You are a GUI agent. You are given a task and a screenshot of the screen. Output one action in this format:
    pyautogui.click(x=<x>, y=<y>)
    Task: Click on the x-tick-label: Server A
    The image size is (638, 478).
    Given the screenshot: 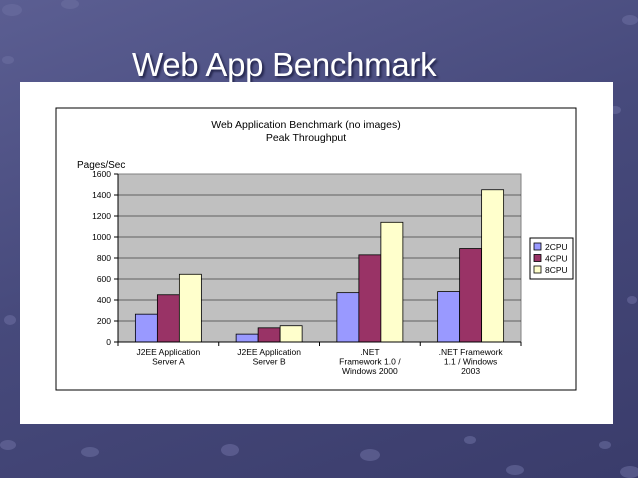 What is the action you would take?
    pyautogui.click(x=168, y=362)
    